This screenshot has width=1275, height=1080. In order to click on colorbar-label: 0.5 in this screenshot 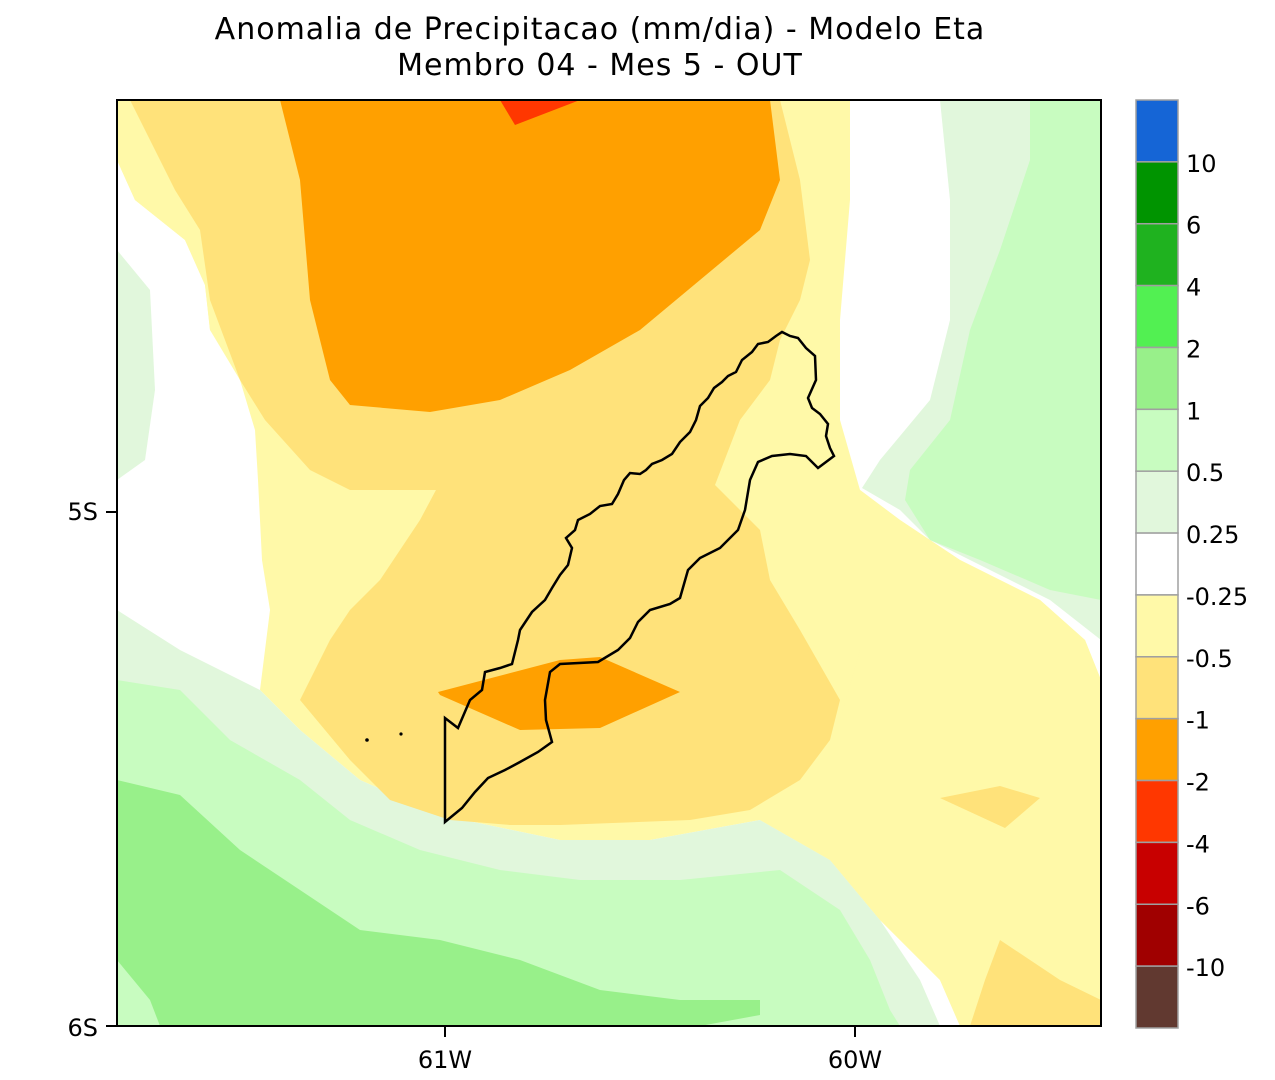, I will do `click(1205, 473)`.